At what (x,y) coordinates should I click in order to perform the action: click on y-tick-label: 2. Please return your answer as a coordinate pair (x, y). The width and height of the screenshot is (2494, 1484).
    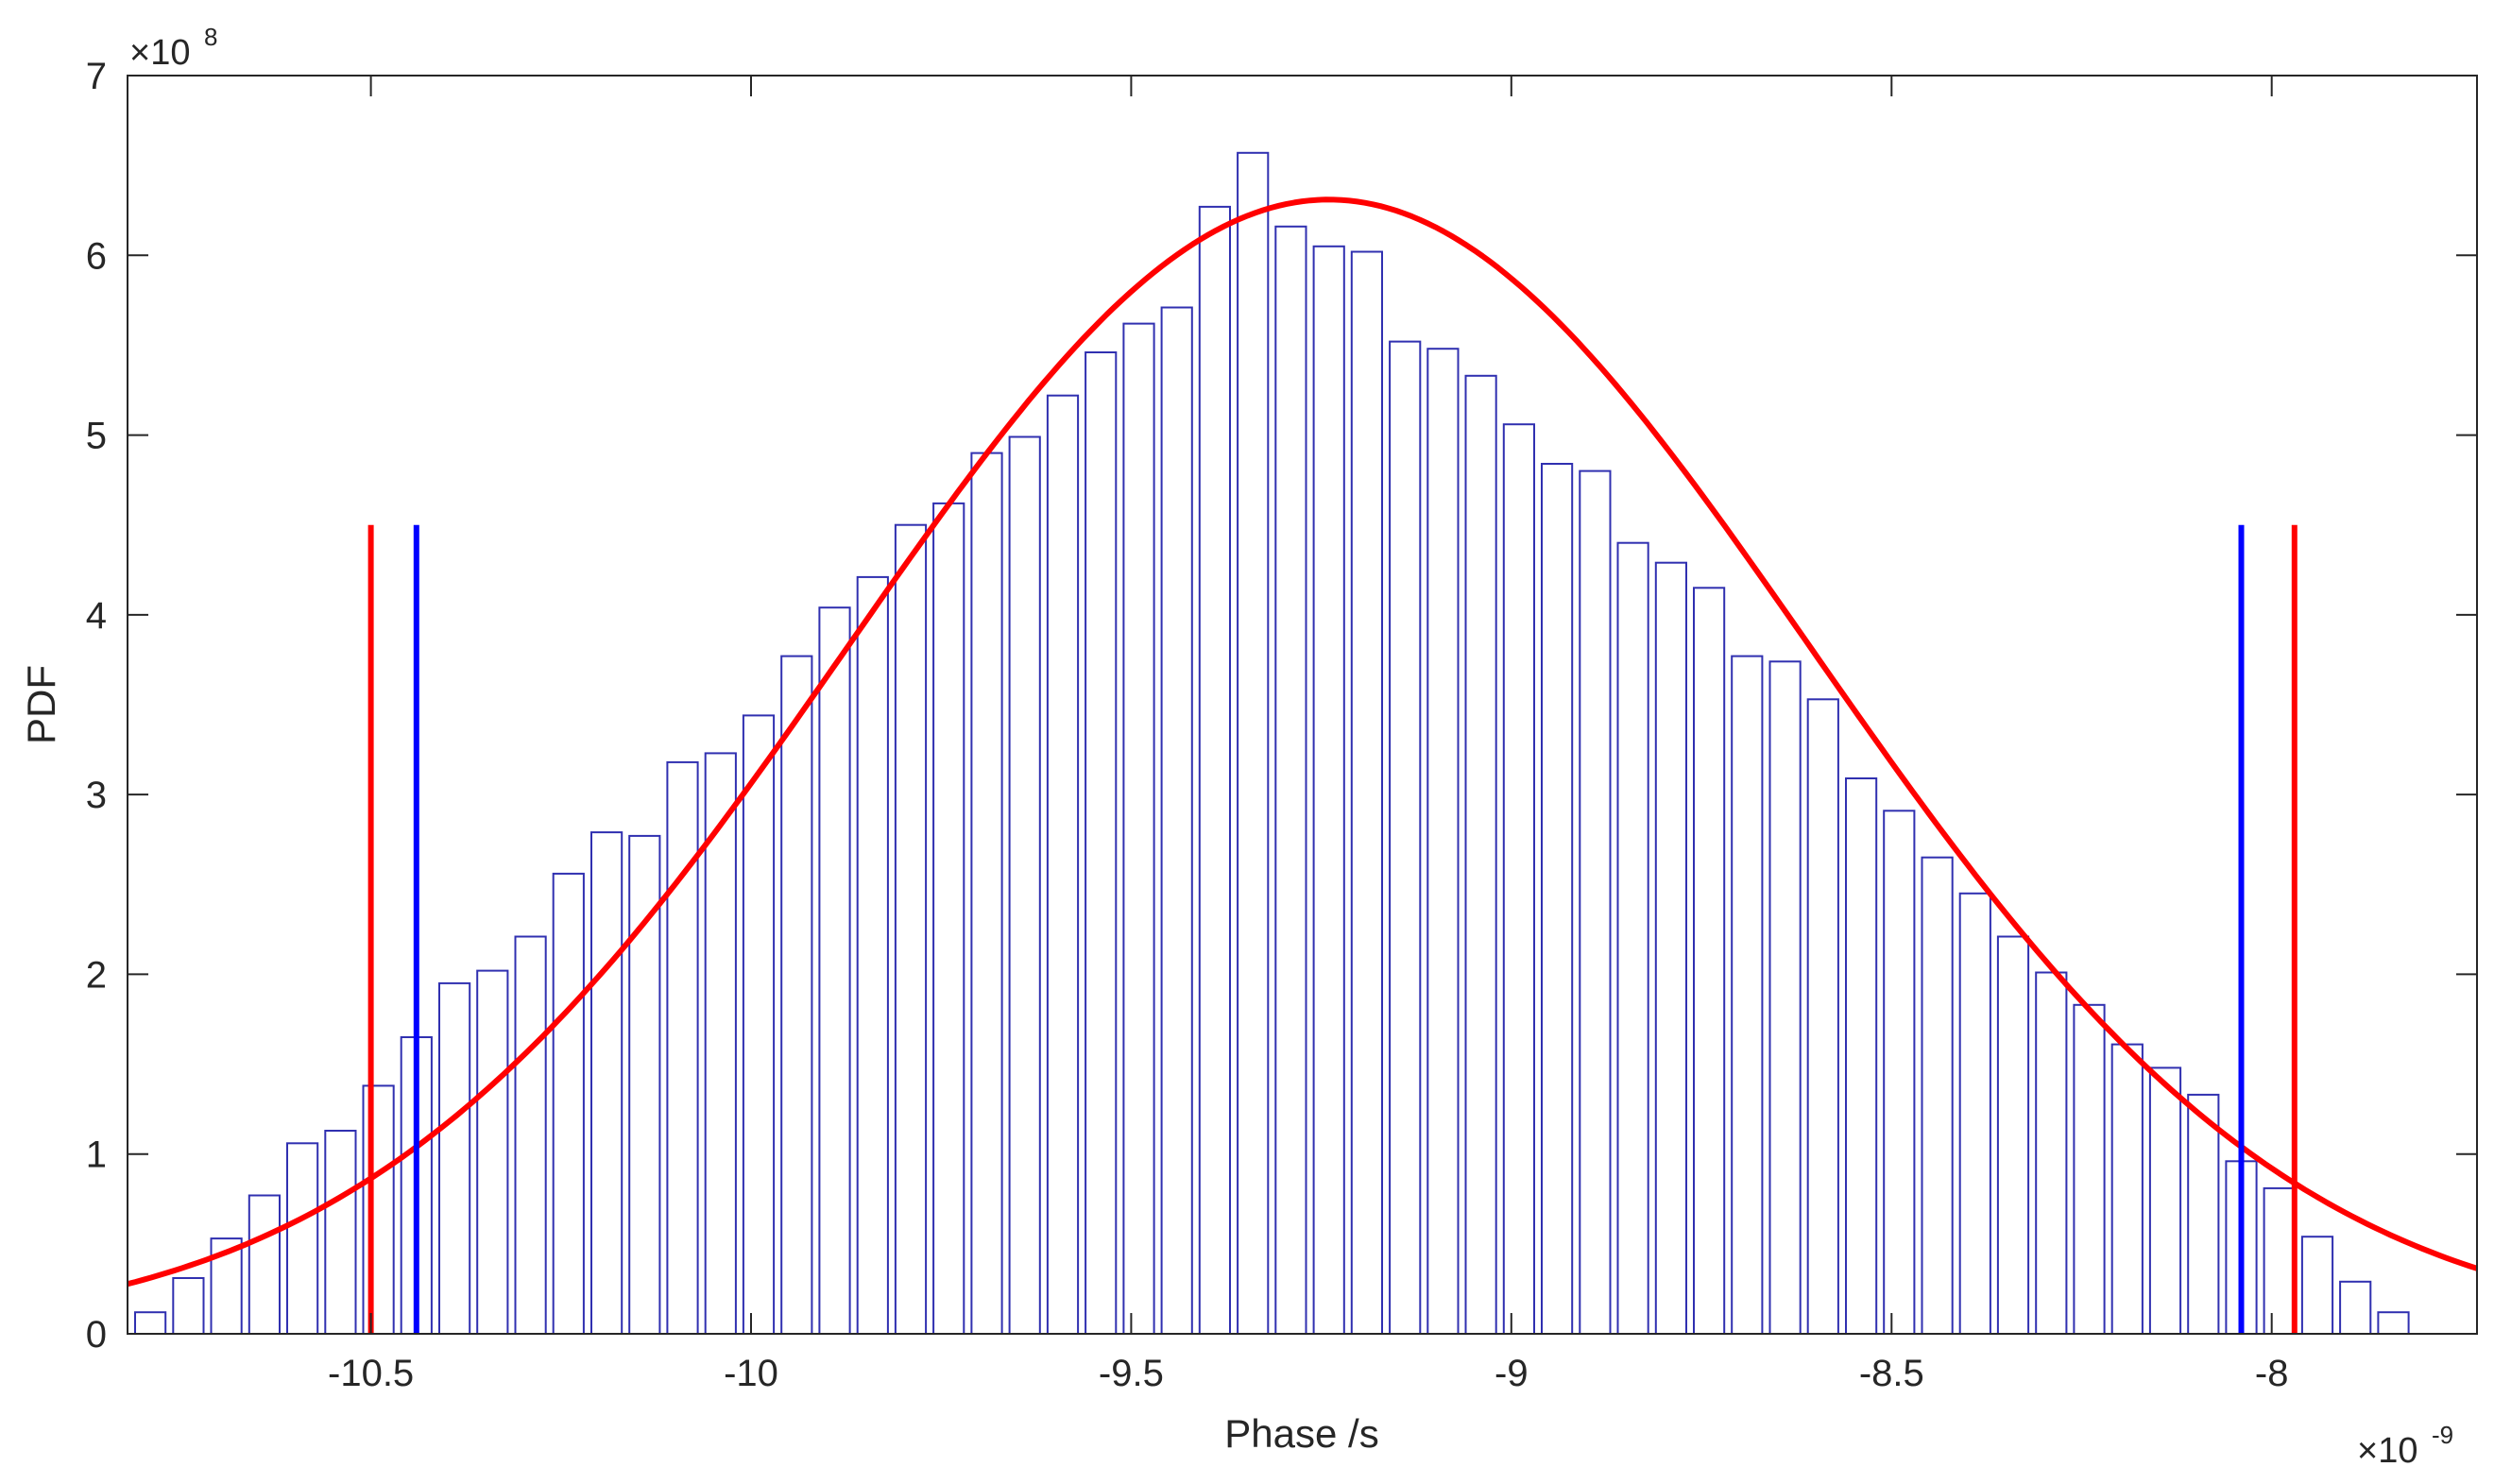
    Looking at the image, I should click on (97, 975).